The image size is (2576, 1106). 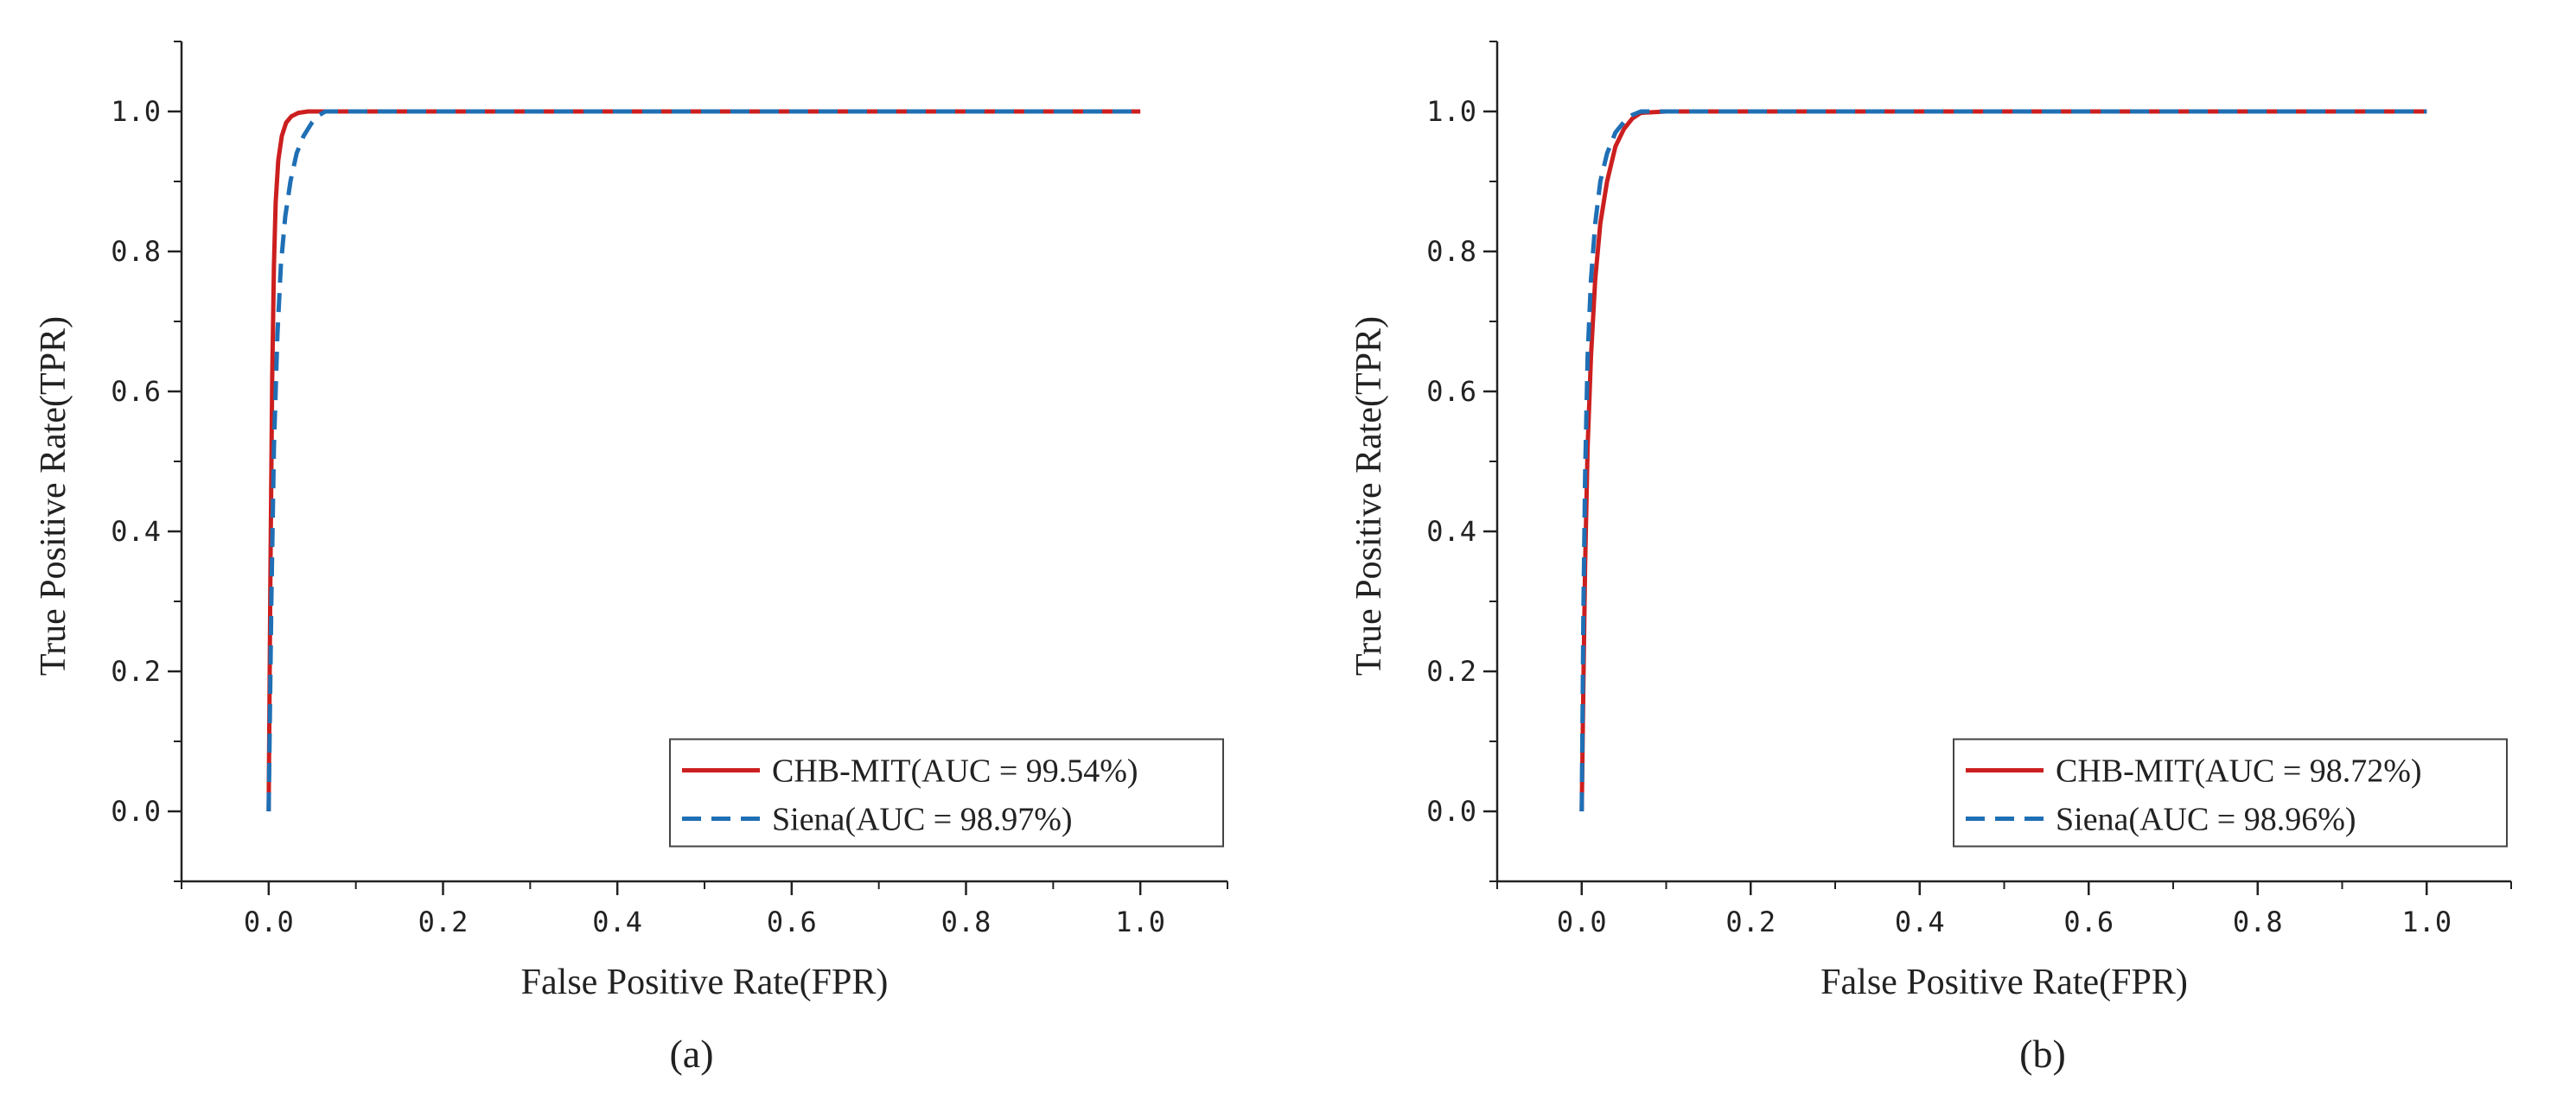 What do you see at coordinates (955, 771) in the screenshot?
I see `legend-label: CHB-MIT(AUC = 99.54%)` at bounding box center [955, 771].